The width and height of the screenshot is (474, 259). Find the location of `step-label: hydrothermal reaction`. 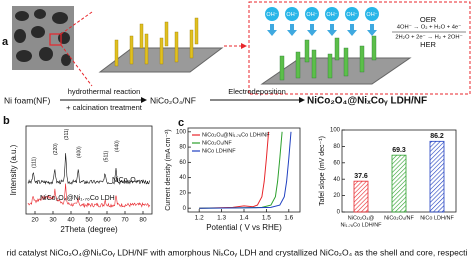

step-label: hydrothermal reaction is located at coordinates (104, 91).